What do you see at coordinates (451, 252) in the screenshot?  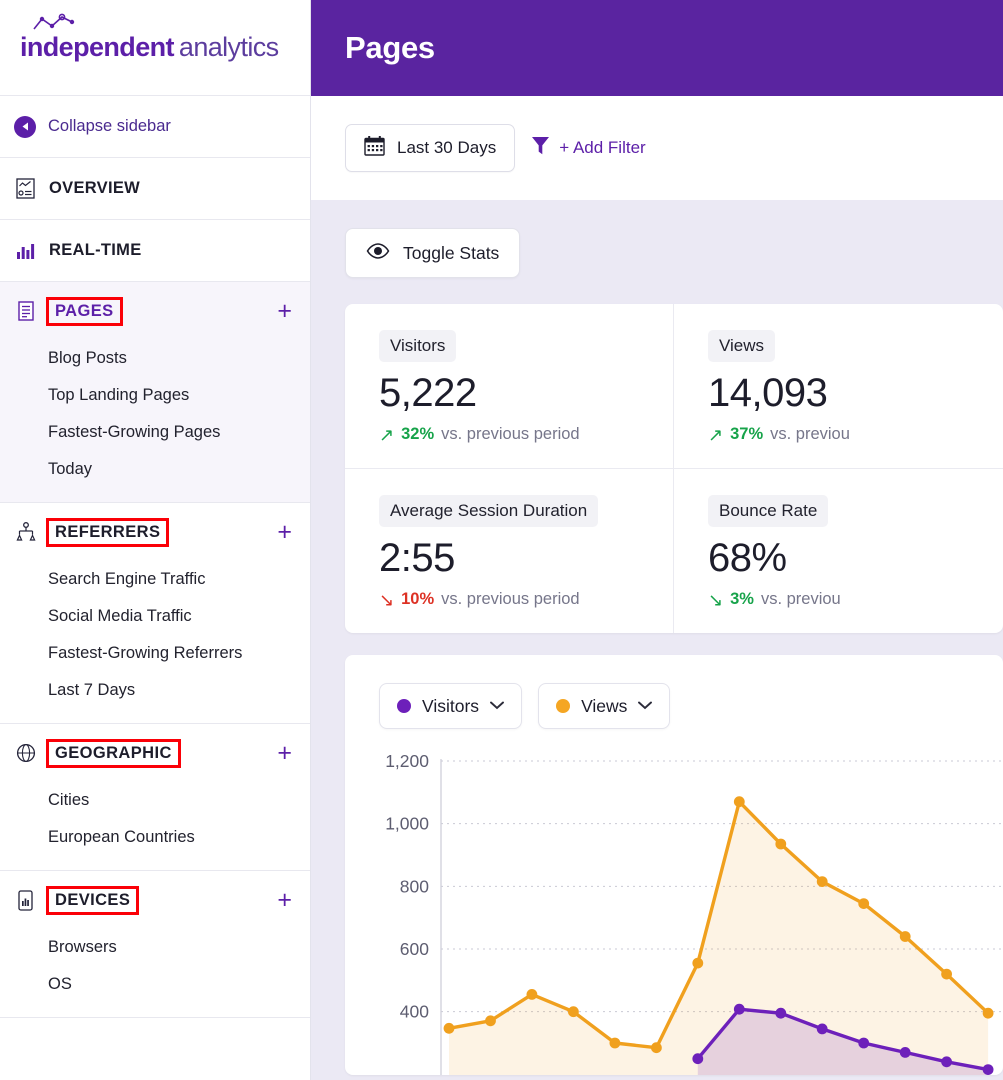 I see `toggle-stats-label: Toggle Stats` at bounding box center [451, 252].